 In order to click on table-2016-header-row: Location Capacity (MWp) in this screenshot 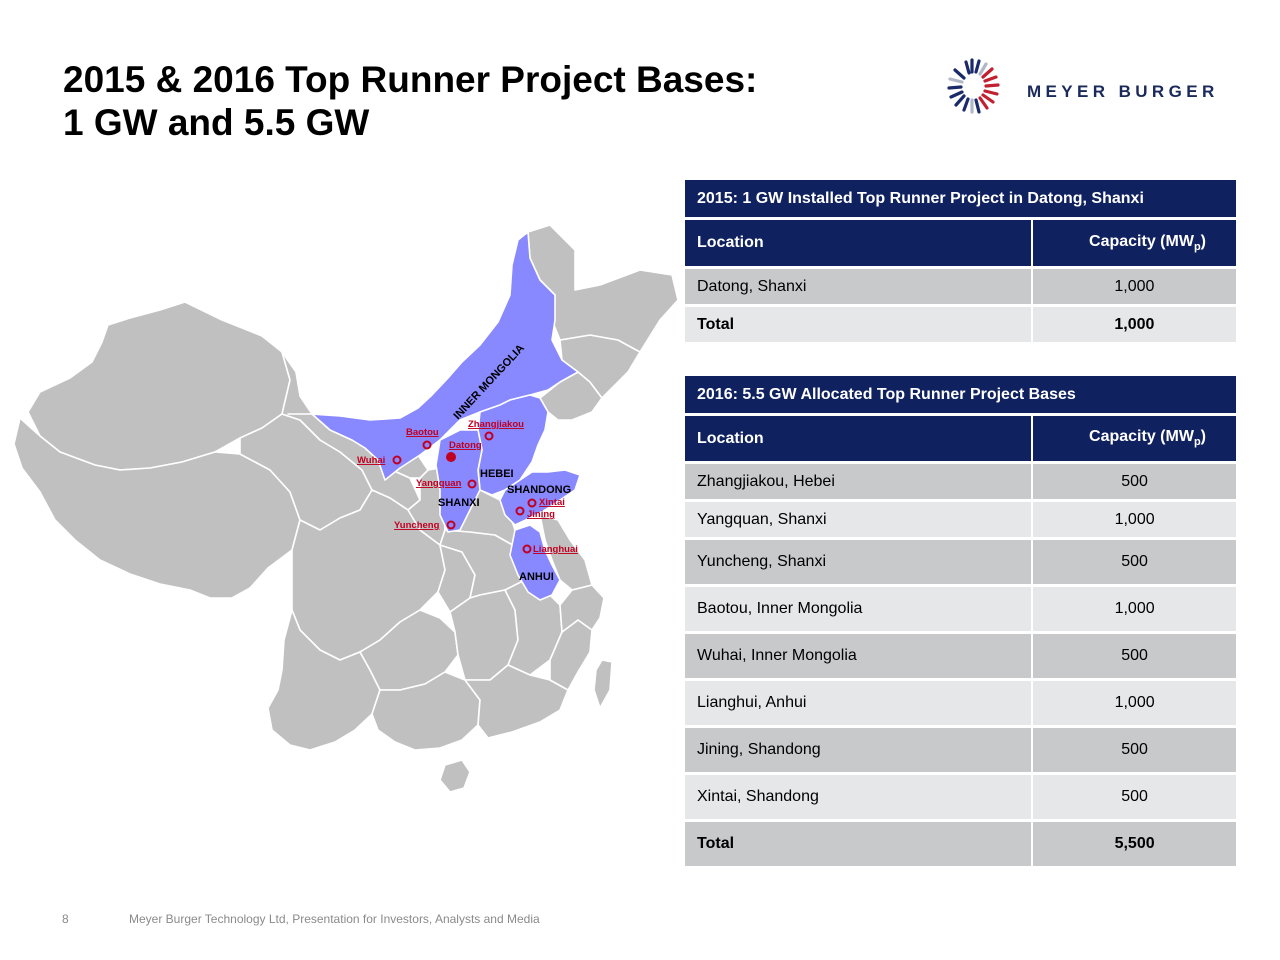, I will do `click(960, 440)`.